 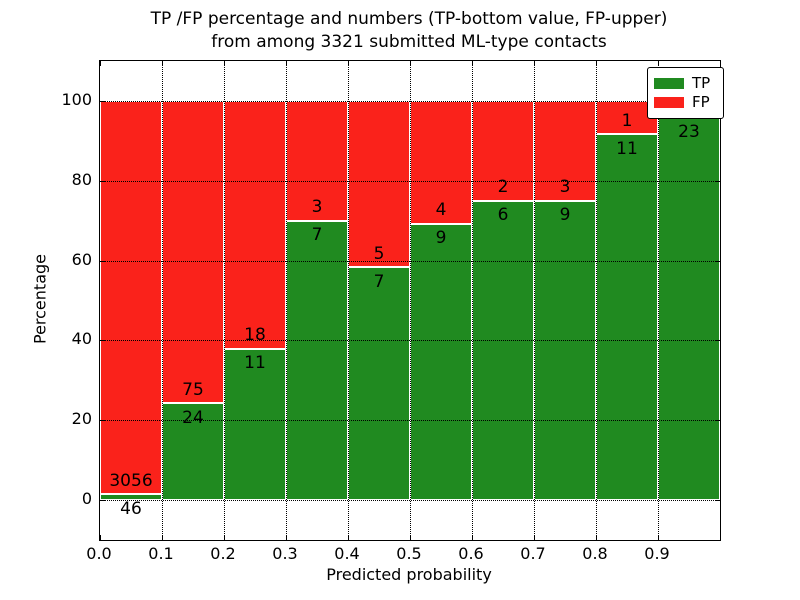 I want to click on y-tick-label: 80, so click(x=81, y=179).